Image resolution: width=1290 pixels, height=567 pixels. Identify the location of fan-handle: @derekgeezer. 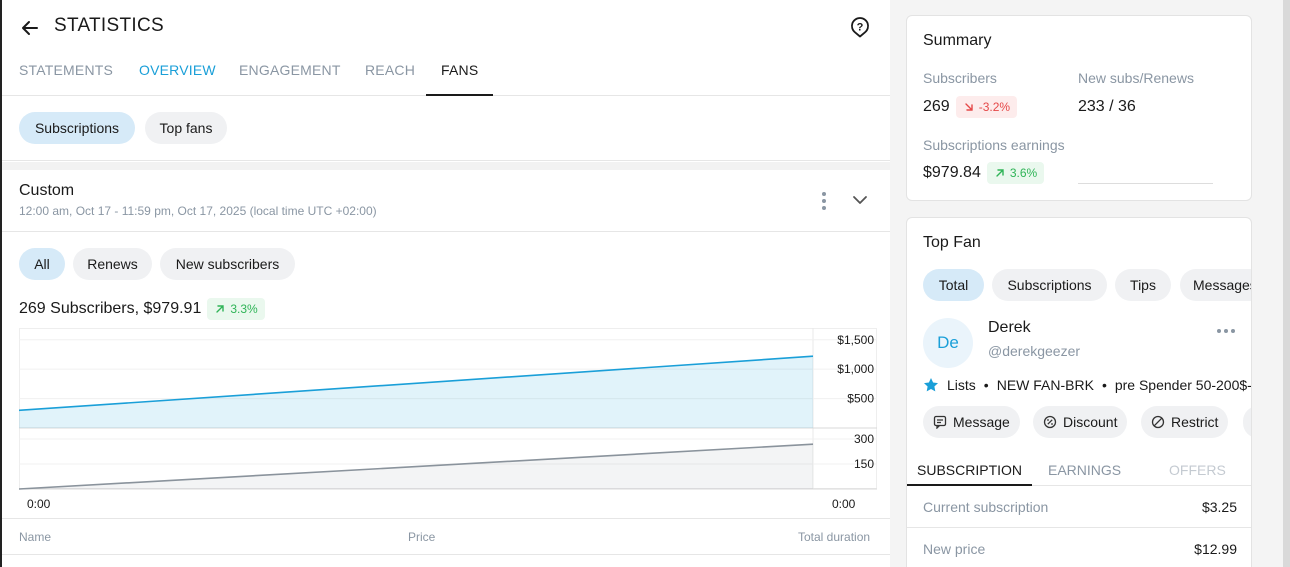
(1034, 351).